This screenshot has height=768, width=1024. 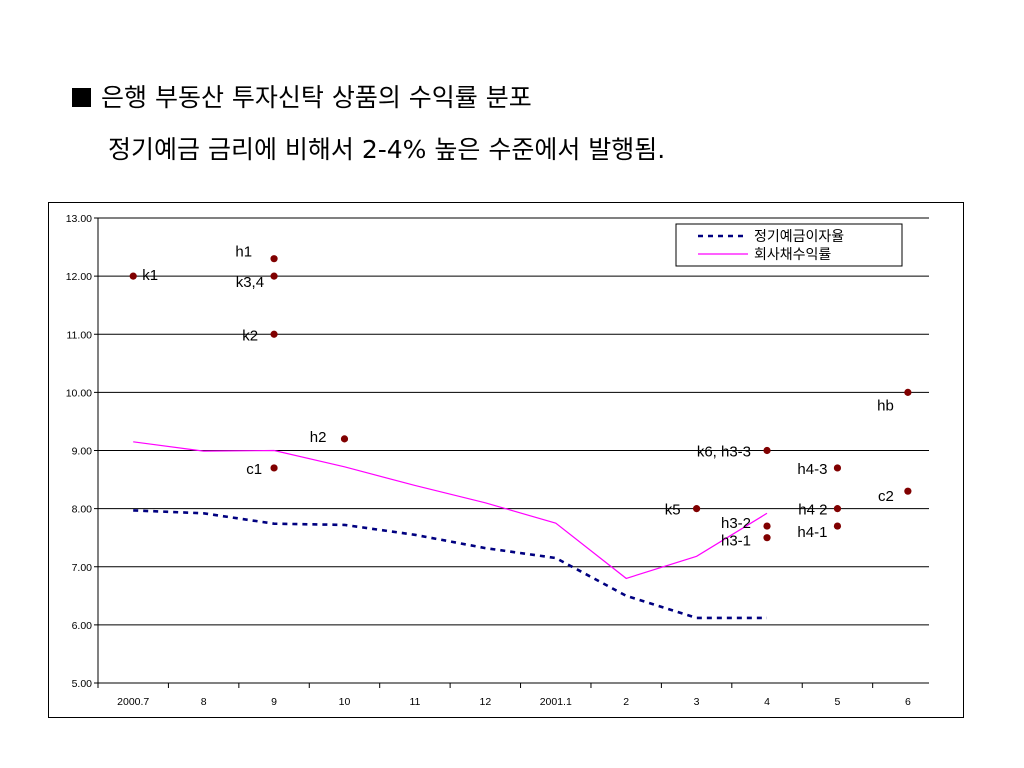 I want to click on x-tick-label: 5, so click(x=838, y=702).